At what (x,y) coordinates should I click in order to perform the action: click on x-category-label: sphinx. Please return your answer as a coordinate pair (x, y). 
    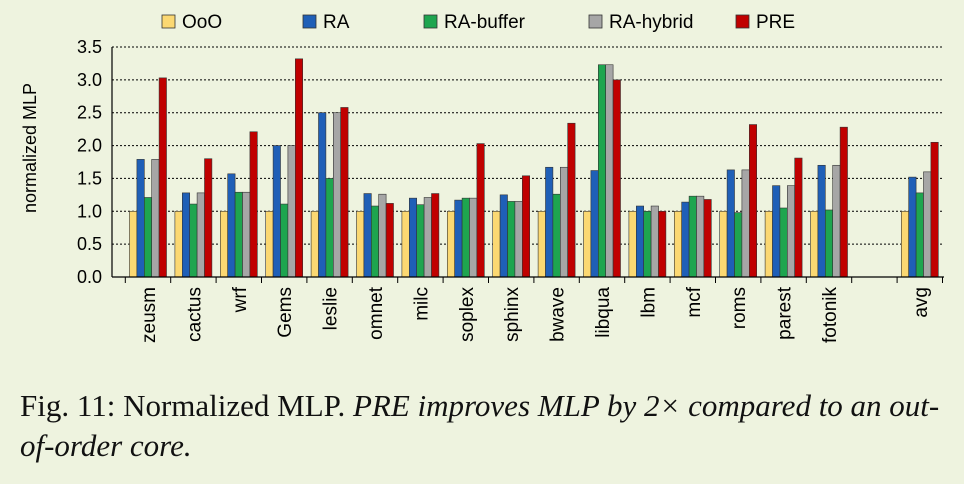
    Looking at the image, I should click on (512, 314).